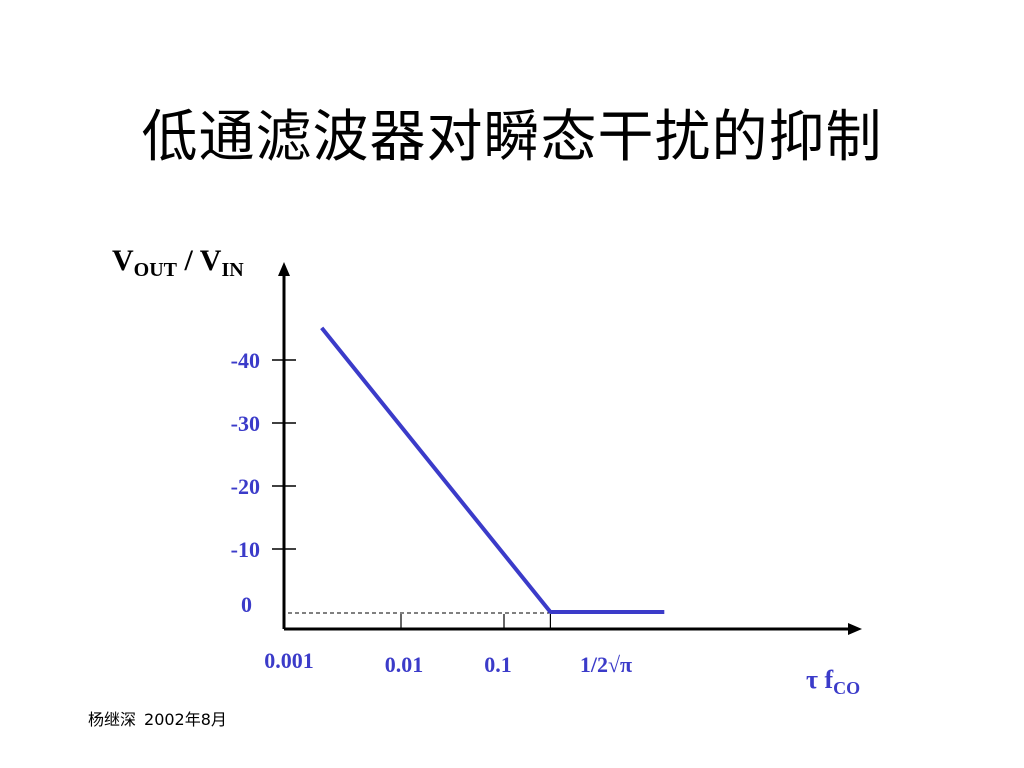 The width and height of the screenshot is (1024, 768). What do you see at coordinates (289, 660) in the screenshot?
I see `x-tick-label: 0.001` at bounding box center [289, 660].